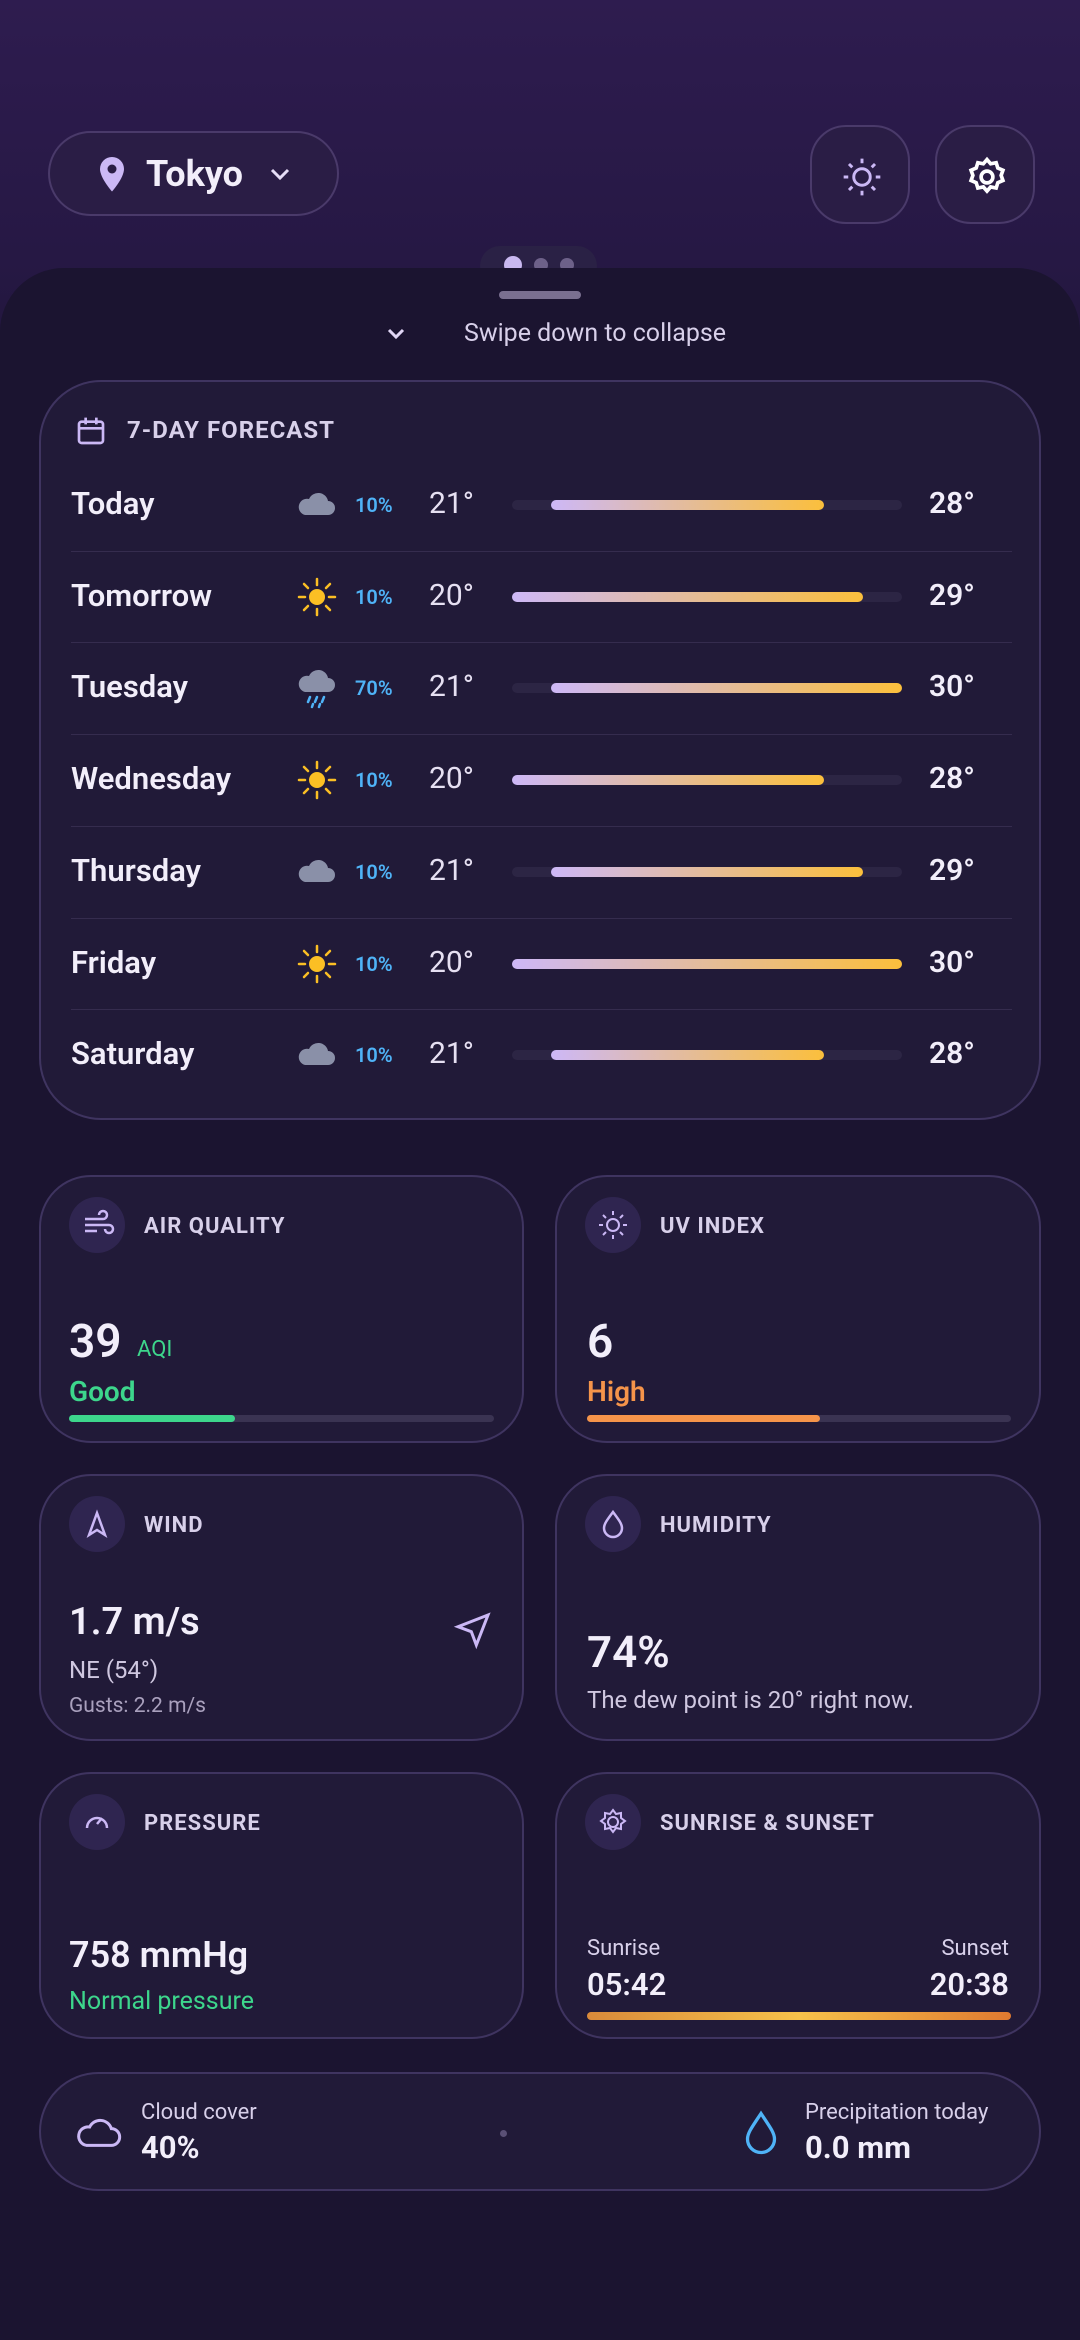 The height and width of the screenshot is (2340, 1080). What do you see at coordinates (202, 1823) in the screenshot?
I see `card-title: PRESSURE` at bounding box center [202, 1823].